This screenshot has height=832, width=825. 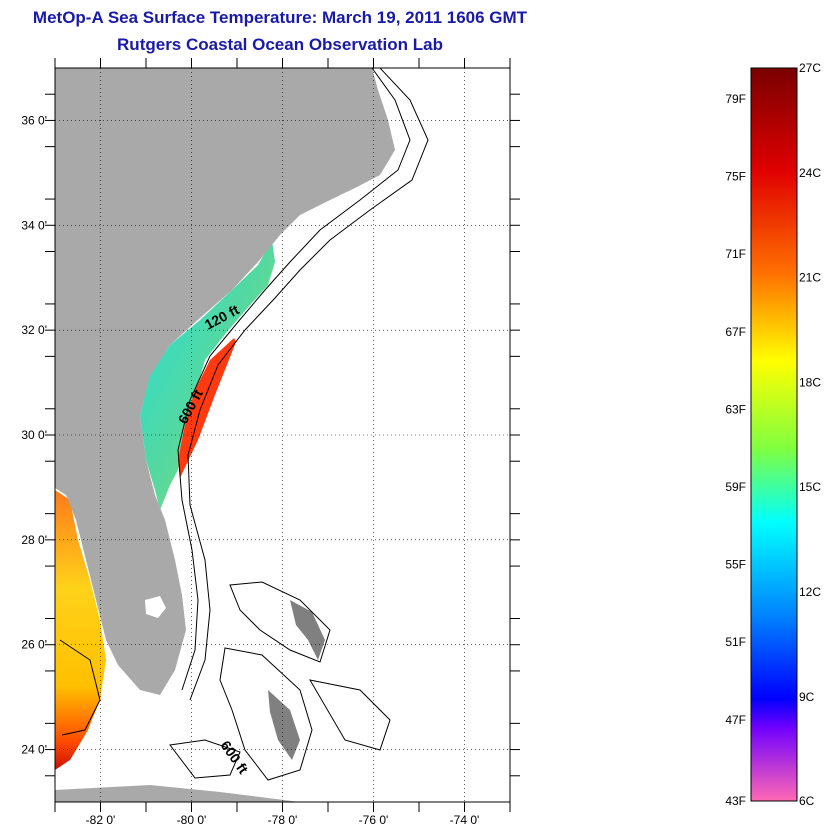 I want to click on colorbar-f-label: 71F, so click(x=735, y=254).